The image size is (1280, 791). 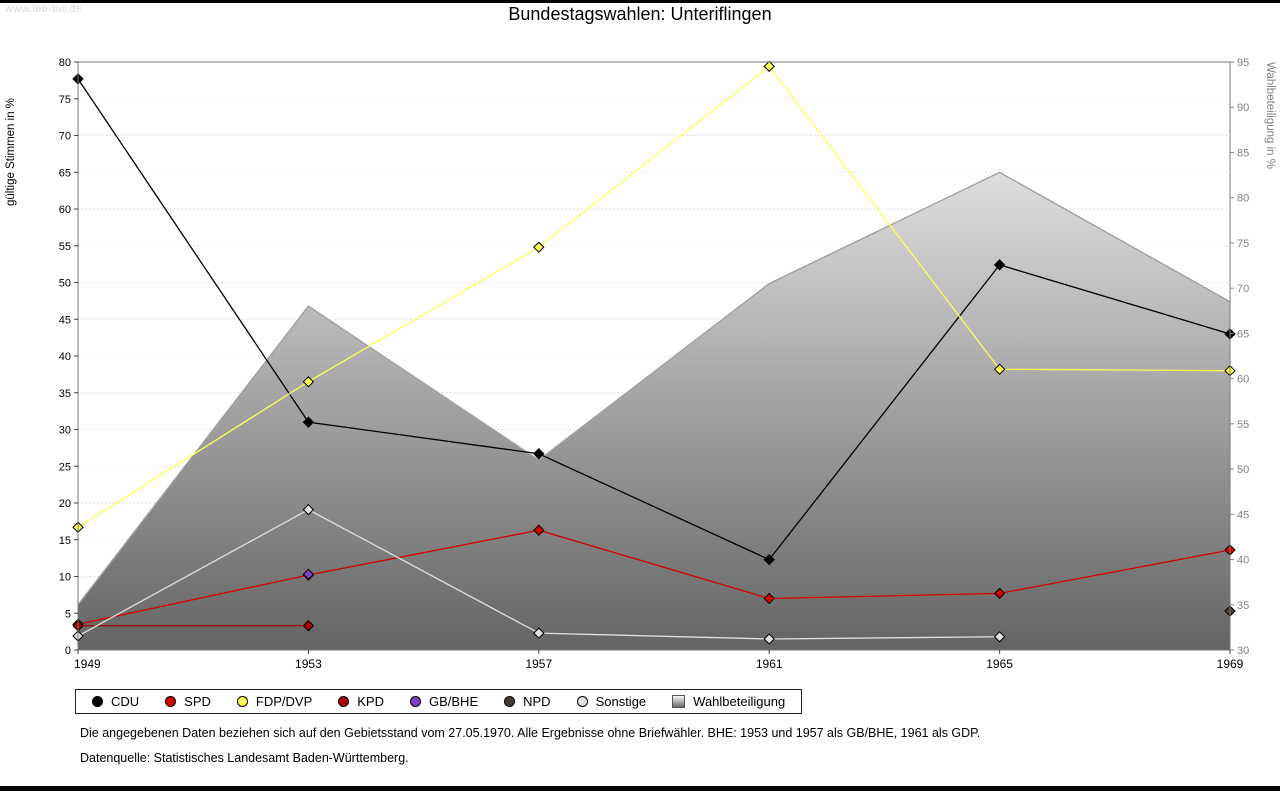 What do you see at coordinates (65, 137) in the screenshot?
I see `left-axis-tick-label: 70` at bounding box center [65, 137].